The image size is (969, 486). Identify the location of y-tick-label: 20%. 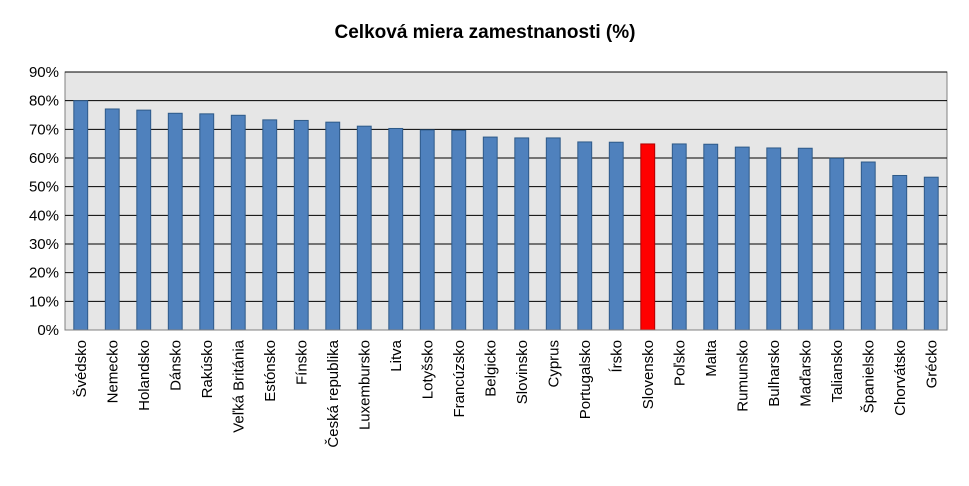
(44, 273).